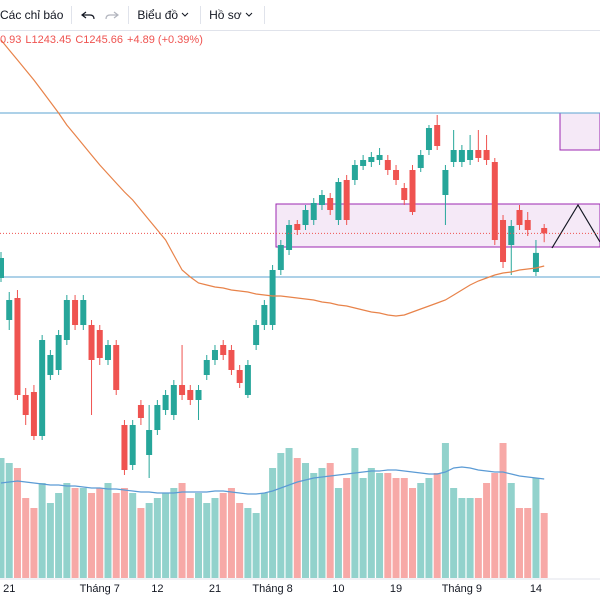 Image resolution: width=600 pixels, height=600 pixels. Describe the element at coordinates (300, 15) in the screenshot. I see `toolbar: Các chỉ báo Biểu đồ Hồ sơ` at that location.